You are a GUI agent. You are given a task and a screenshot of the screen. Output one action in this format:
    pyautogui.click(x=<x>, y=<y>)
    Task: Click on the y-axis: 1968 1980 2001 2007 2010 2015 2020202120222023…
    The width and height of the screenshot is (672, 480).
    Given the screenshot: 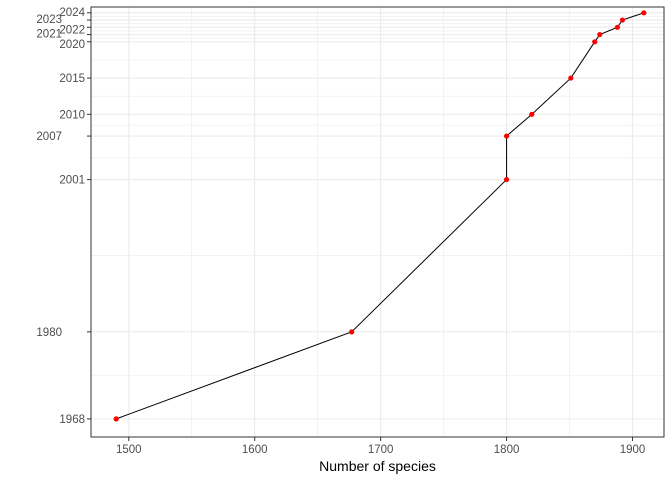 What is the action you would take?
    pyautogui.click(x=63, y=216)
    